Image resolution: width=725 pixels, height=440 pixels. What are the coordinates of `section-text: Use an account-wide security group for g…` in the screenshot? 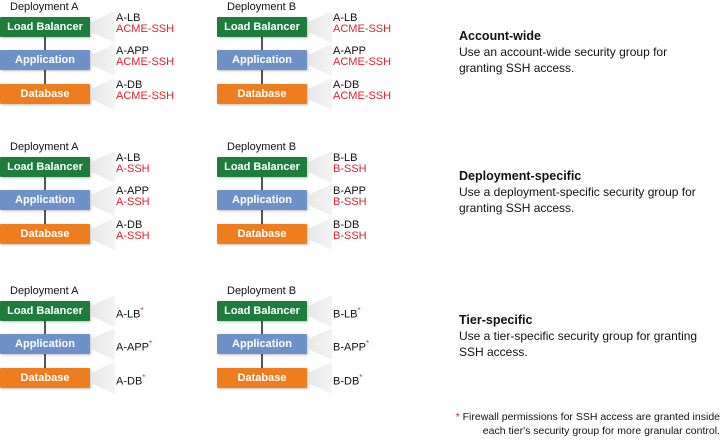 It's located at (563, 60).